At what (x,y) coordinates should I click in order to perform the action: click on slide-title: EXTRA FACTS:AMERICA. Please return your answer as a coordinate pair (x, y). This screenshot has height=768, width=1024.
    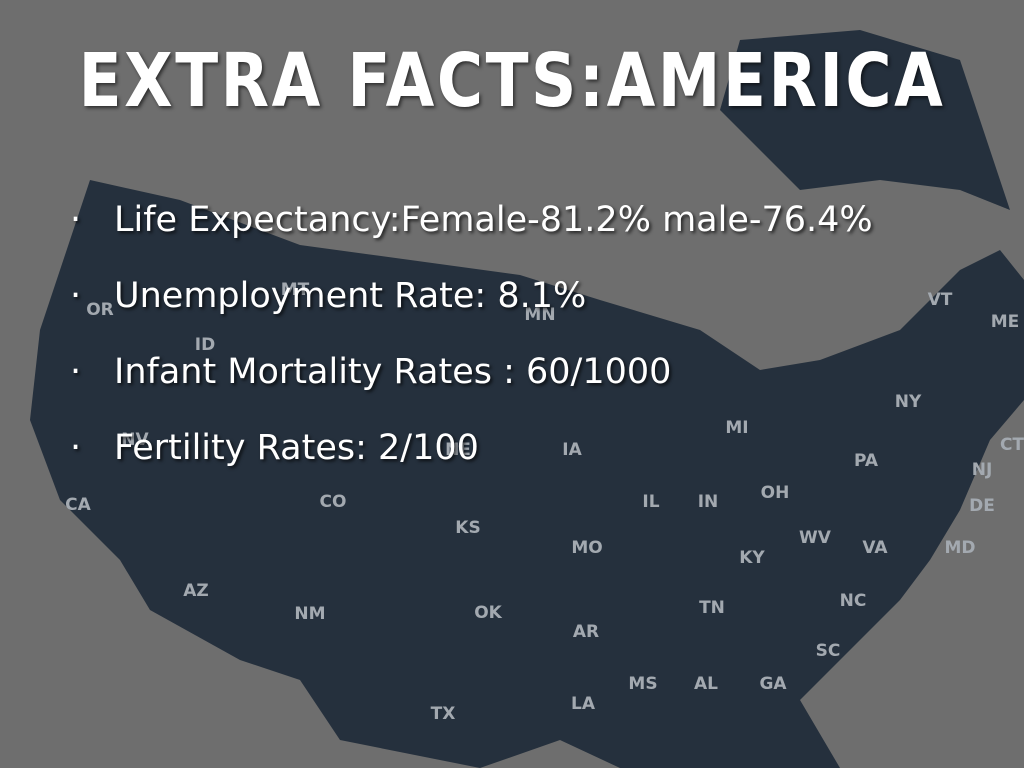
    Looking at the image, I should click on (512, 81).